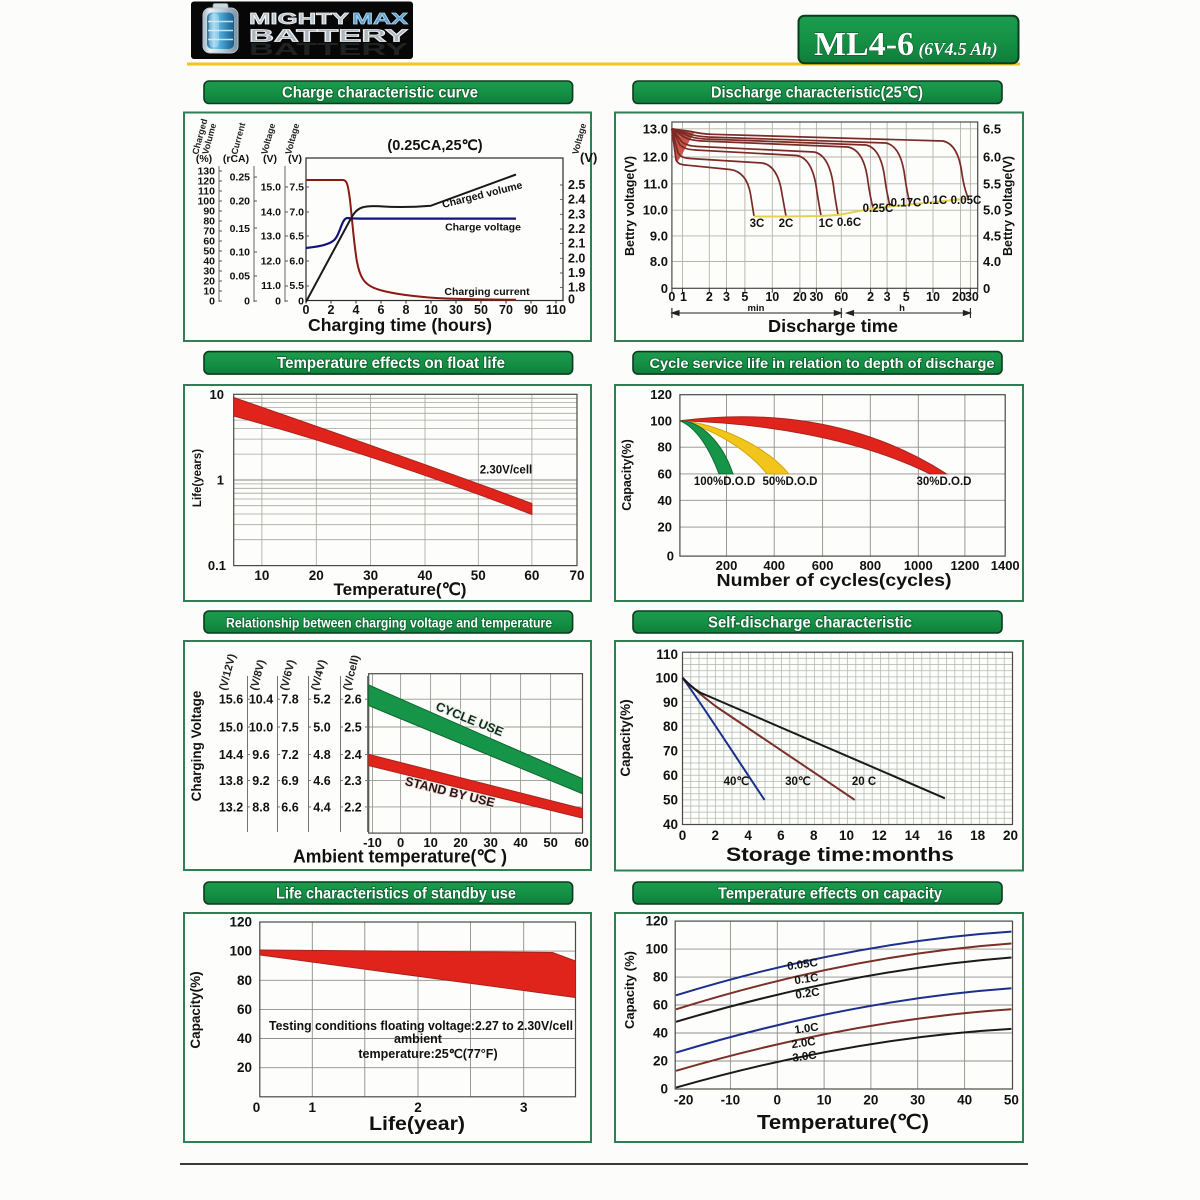 This screenshot has height=1200, width=1200. Describe the element at coordinates (1005, 565) in the screenshot. I see `svg-text: 1400` at that location.